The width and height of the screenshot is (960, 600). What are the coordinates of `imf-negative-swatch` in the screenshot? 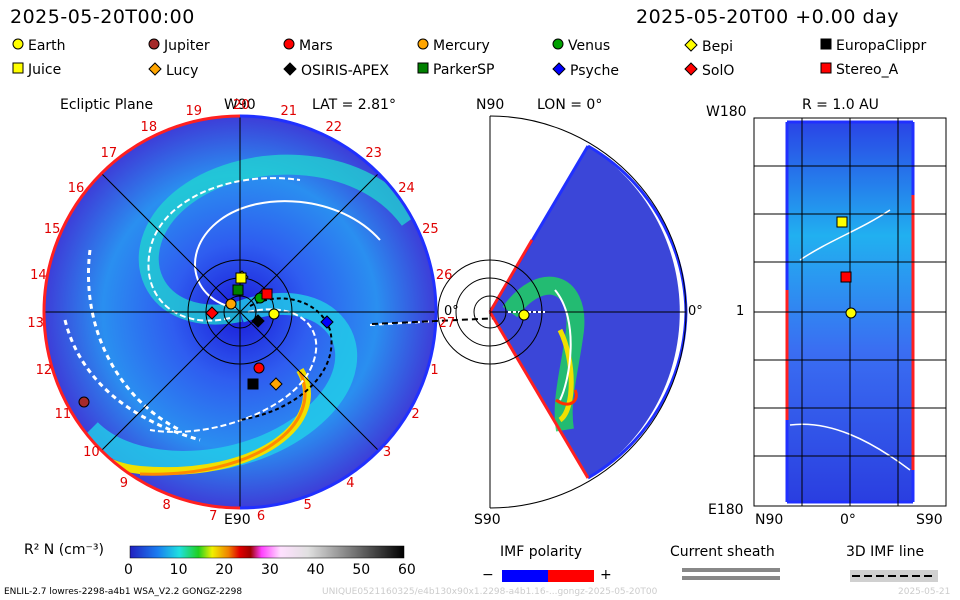 It's located at (525, 576).